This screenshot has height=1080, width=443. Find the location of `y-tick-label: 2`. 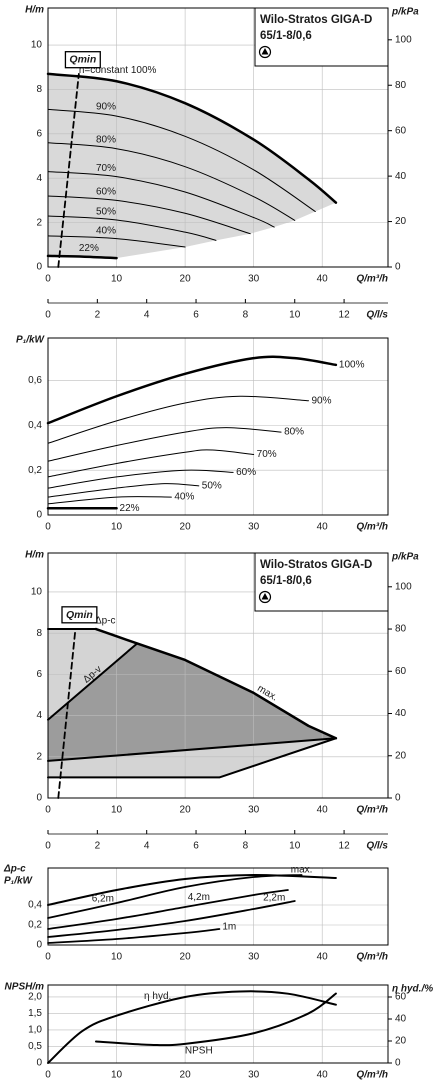

y-tick-label: 2 is located at coordinates (39, 222).